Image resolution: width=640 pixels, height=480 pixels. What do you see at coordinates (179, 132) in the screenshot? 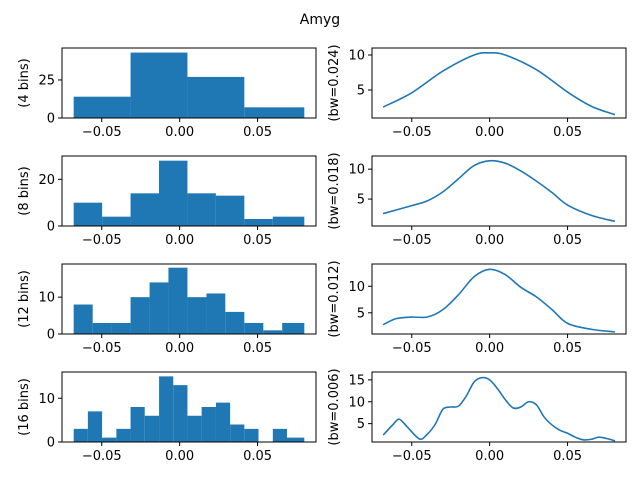
I see `hist-1-xtick-label: 0.00` at bounding box center [179, 132].